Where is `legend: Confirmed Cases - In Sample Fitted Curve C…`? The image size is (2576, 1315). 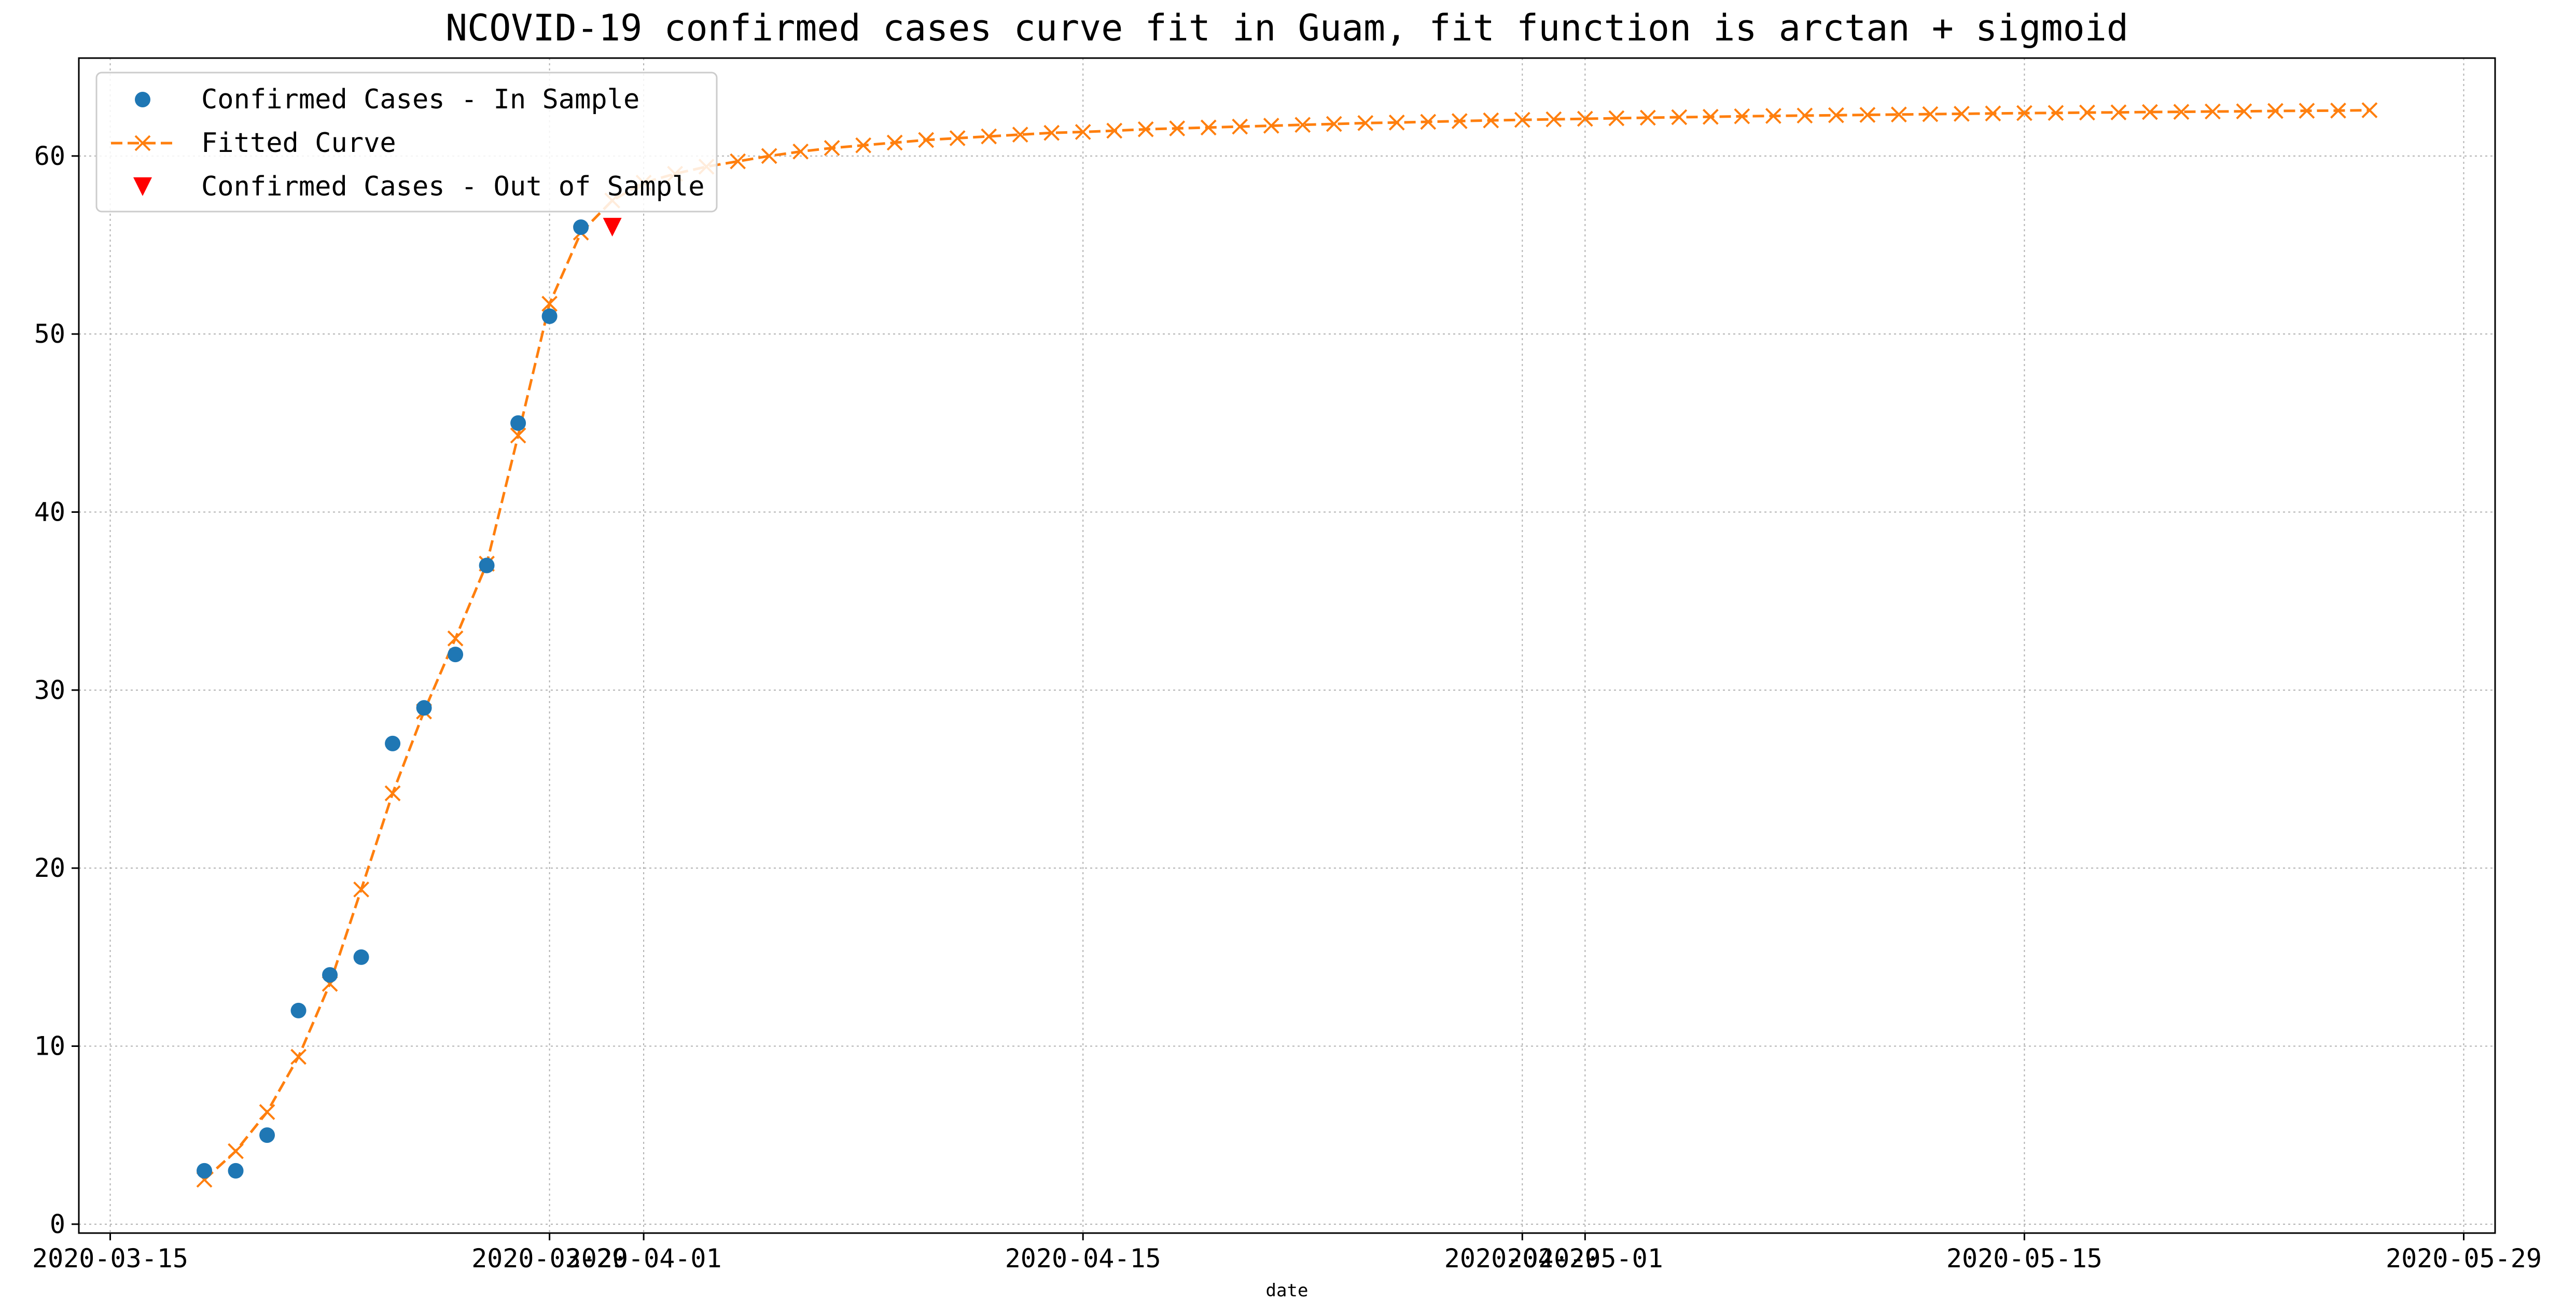
legend: Confirmed Cases - In Sample Fitted Curve C… is located at coordinates (406, 143).